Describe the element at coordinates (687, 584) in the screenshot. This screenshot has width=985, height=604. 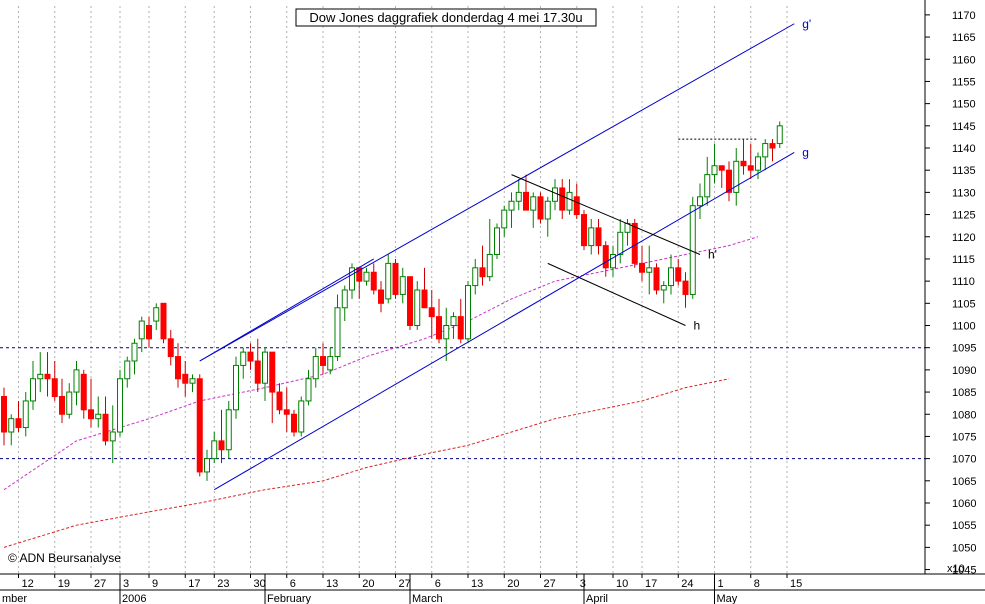
I see `x-tick-label: 24` at that location.